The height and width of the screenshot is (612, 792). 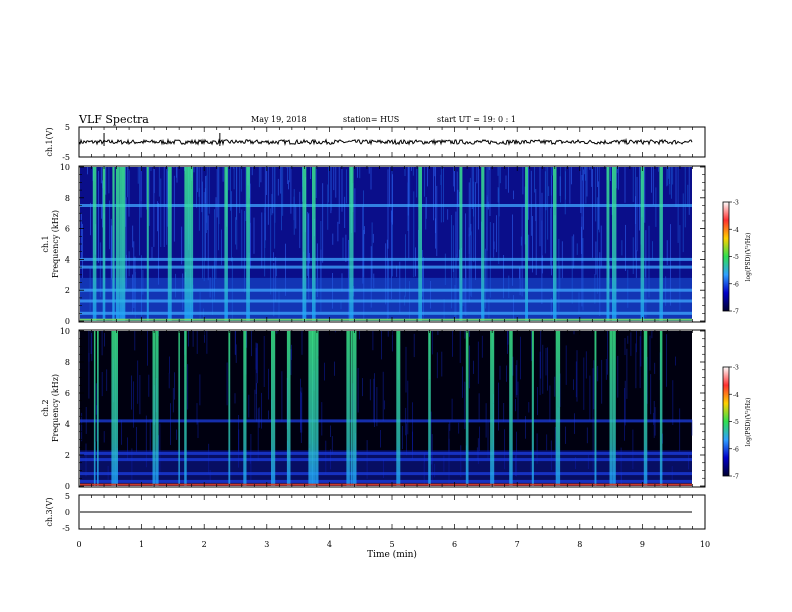 What do you see at coordinates (476, 119) in the screenshot?
I see `start-time-label: start UT = 19: 0 : 1` at bounding box center [476, 119].